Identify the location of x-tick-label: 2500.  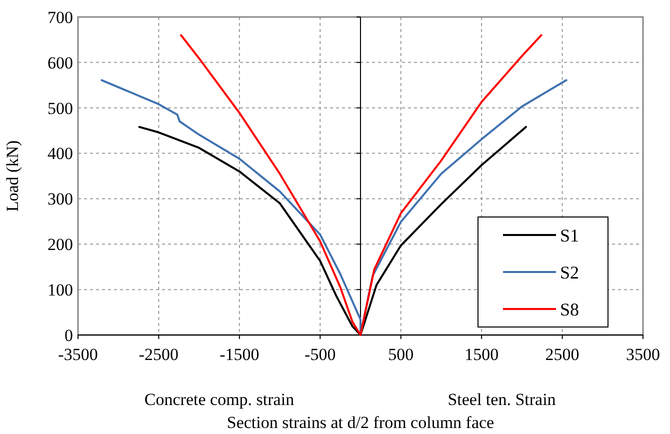
(562, 354).